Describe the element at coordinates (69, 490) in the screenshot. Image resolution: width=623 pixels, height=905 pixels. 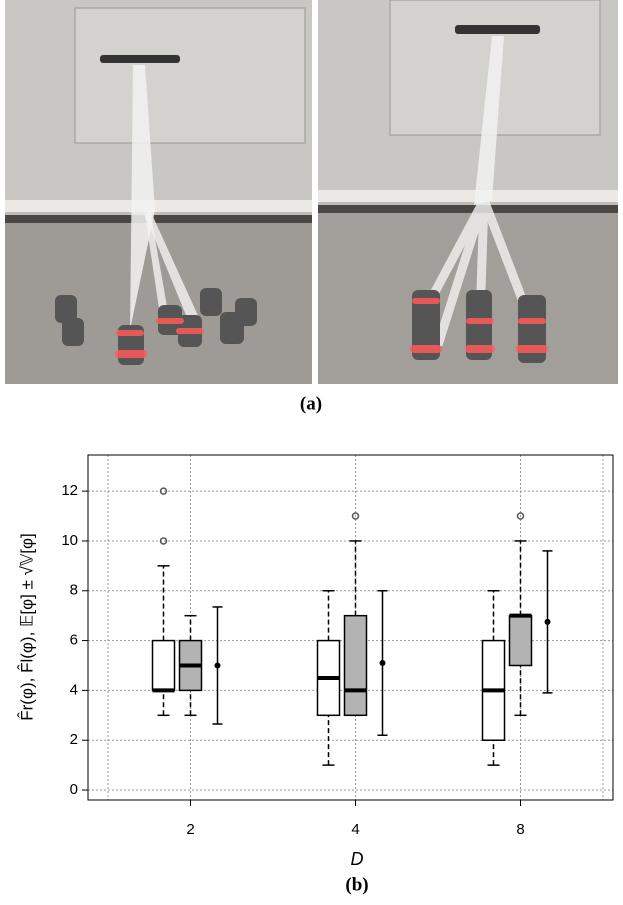
I see `y-tick-label: 12` at that location.